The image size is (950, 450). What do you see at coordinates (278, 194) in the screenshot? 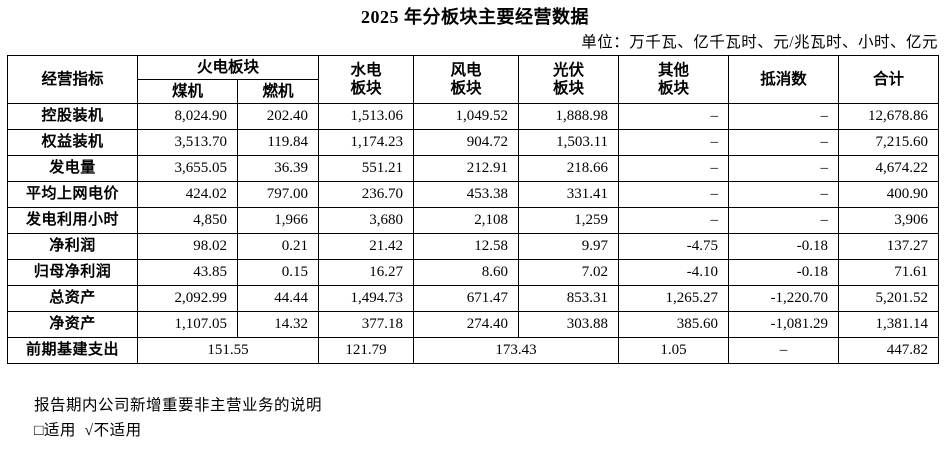
I see `cell-gas: 797.00` at bounding box center [278, 194].